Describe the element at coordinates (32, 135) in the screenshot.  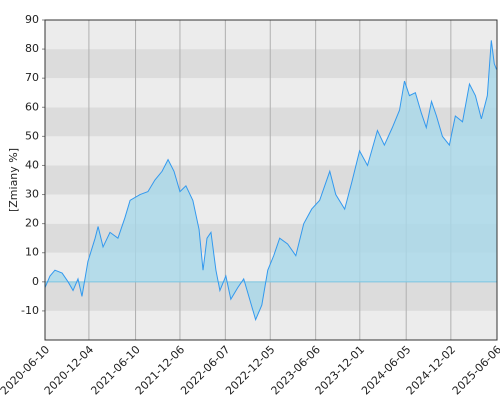
I see `y-tick-label: 50` at that location.